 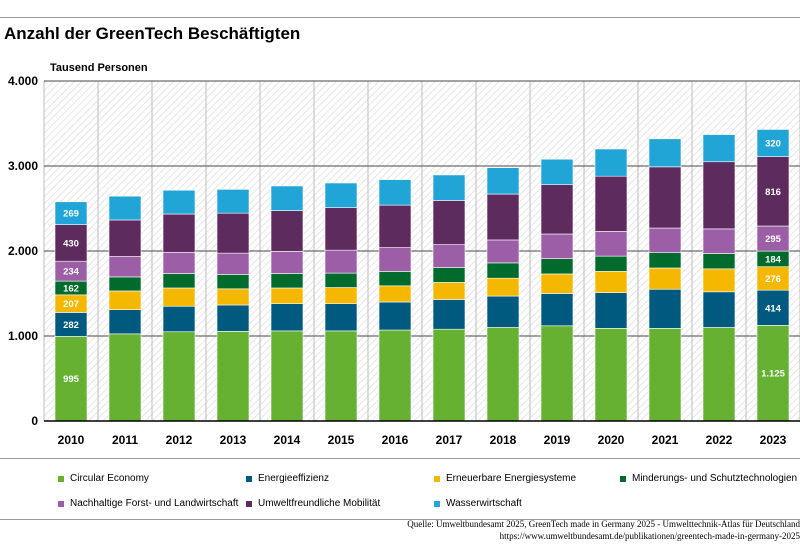 I want to click on data-label: 269, so click(x=71, y=214).